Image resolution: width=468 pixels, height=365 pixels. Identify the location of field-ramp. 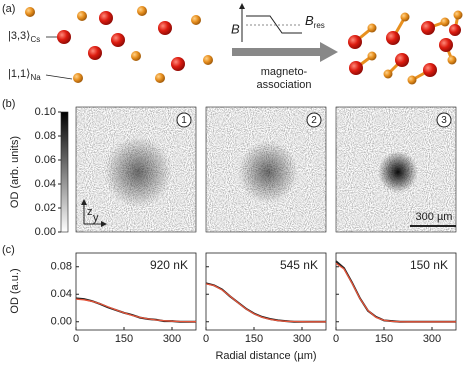
(285, 32).